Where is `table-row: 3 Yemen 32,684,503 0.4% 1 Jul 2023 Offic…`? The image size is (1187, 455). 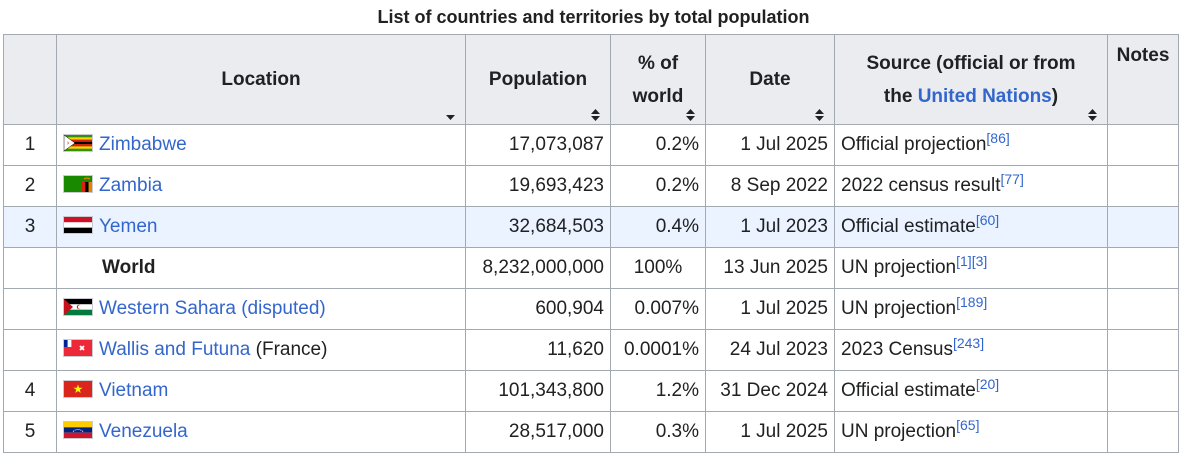 table-row: 3 Yemen 32,684,503 0.4% 1 Jul 2023 Offic… is located at coordinates (591, 227).